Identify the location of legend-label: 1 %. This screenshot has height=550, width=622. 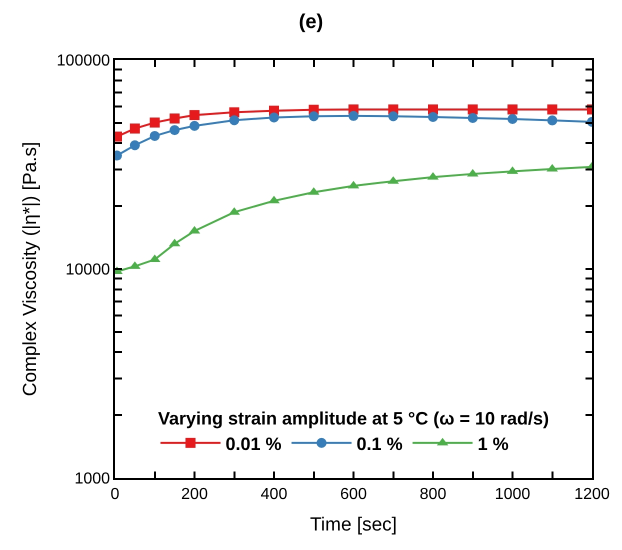
(493, 444).